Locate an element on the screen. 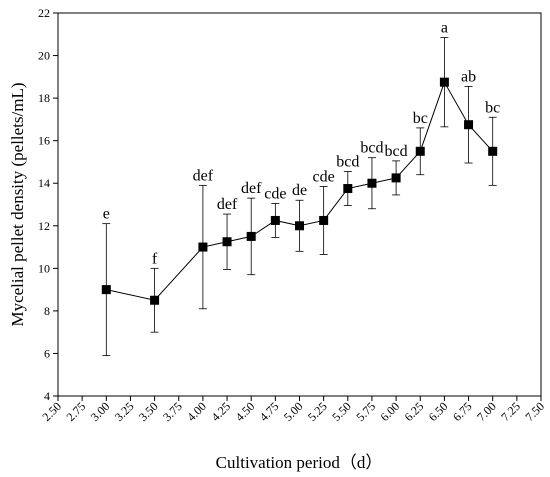  x-tick-label: 5.00 is located at coordinates (293, 411).